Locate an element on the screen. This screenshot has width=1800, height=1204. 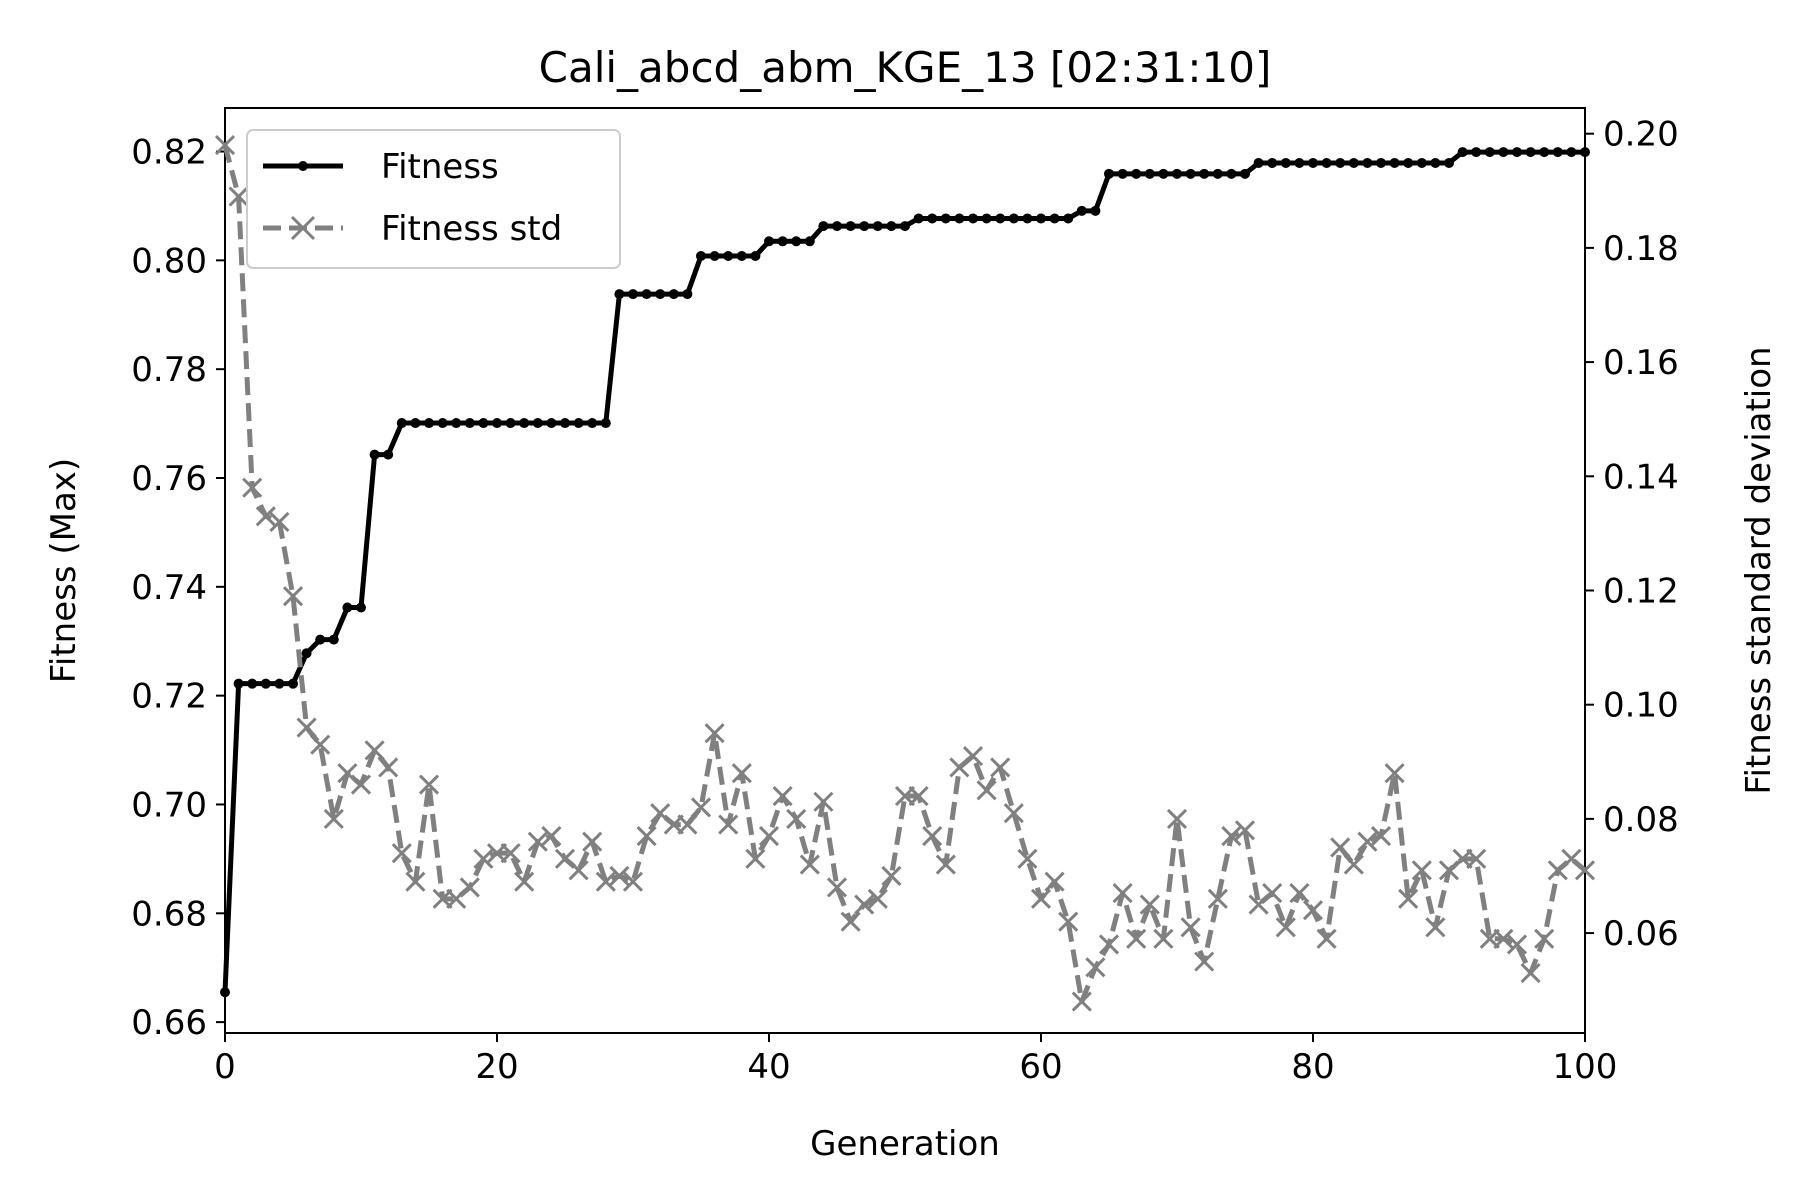
legend-label-fitness: Fitness is located at coordinates (440, 167).